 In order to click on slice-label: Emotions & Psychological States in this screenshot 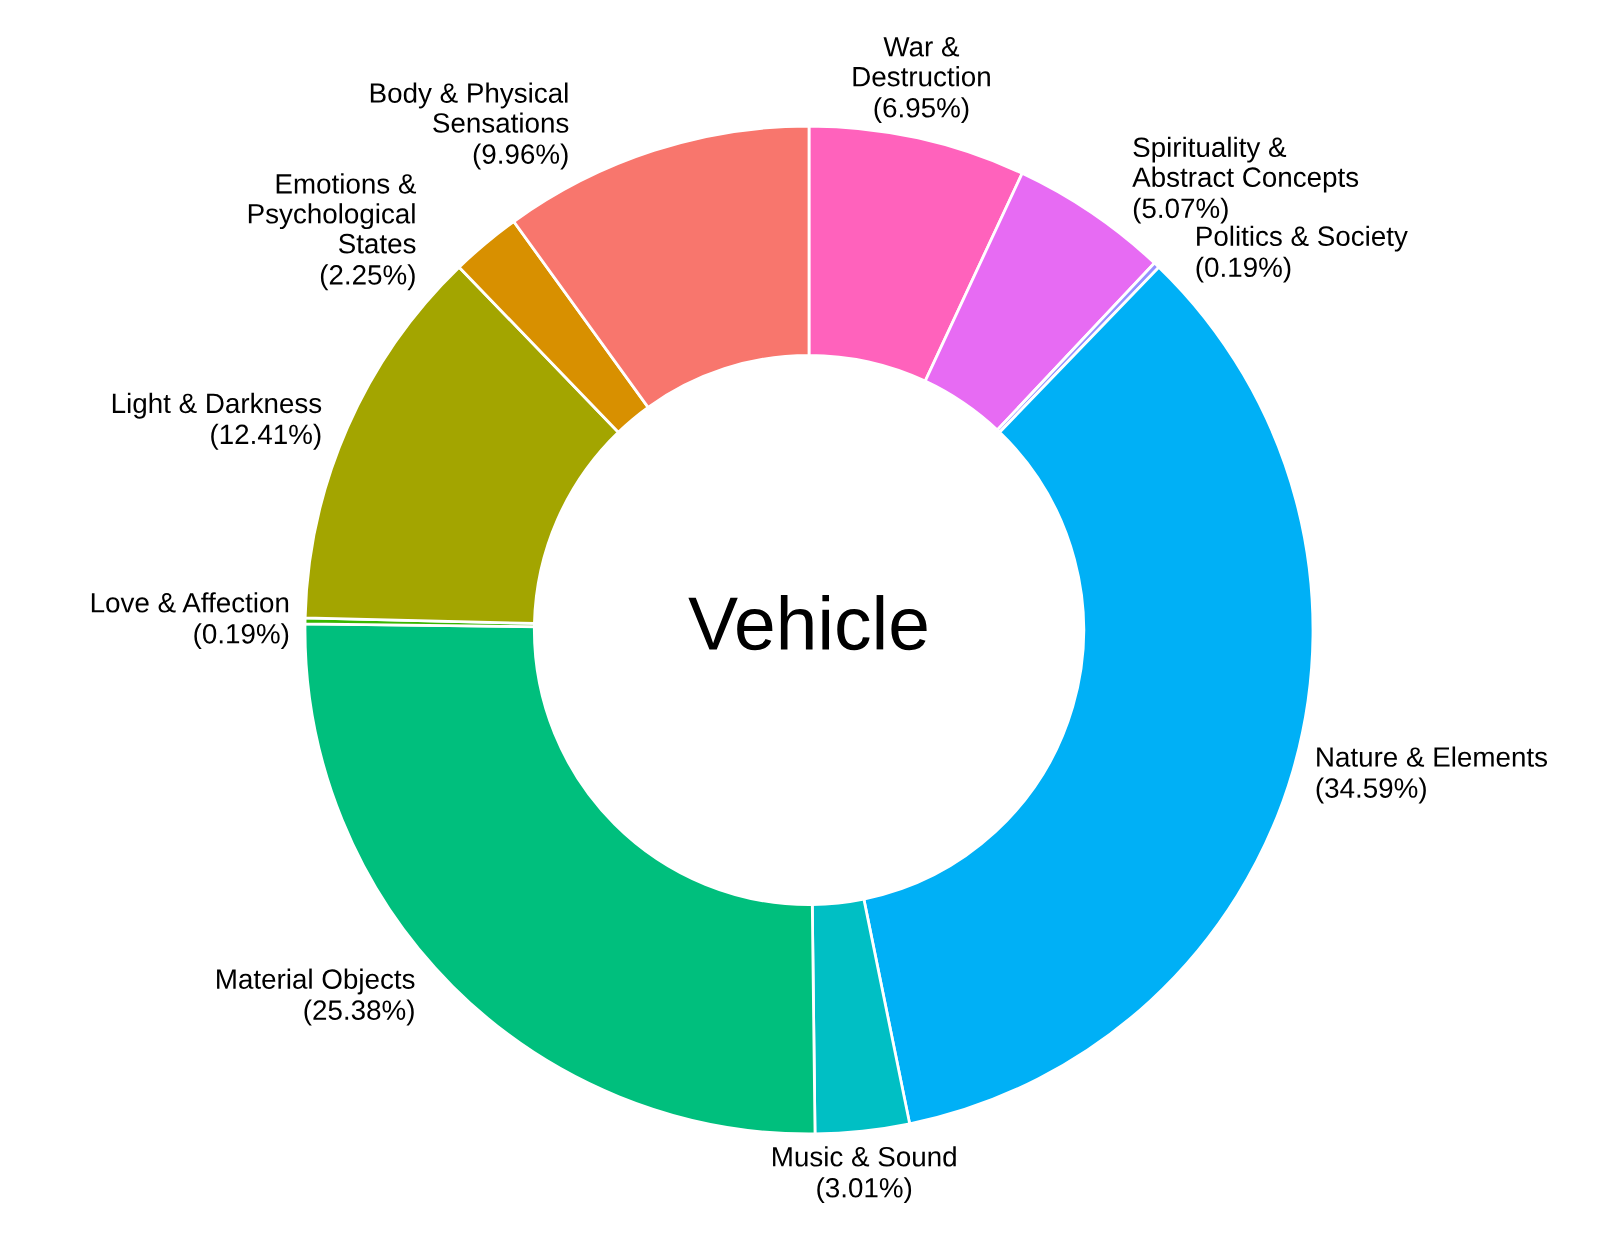, I will do `click(332, 213)`.